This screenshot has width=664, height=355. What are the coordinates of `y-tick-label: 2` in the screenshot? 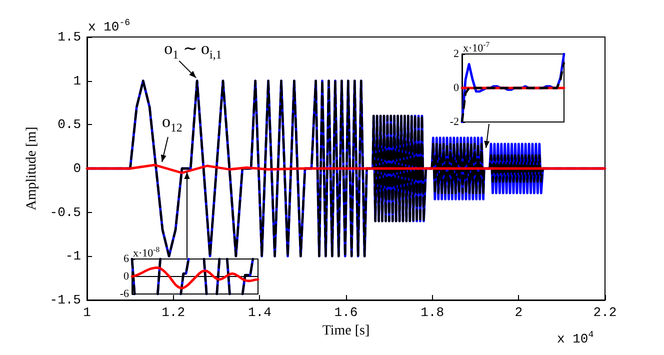 It's located at (456, 54).